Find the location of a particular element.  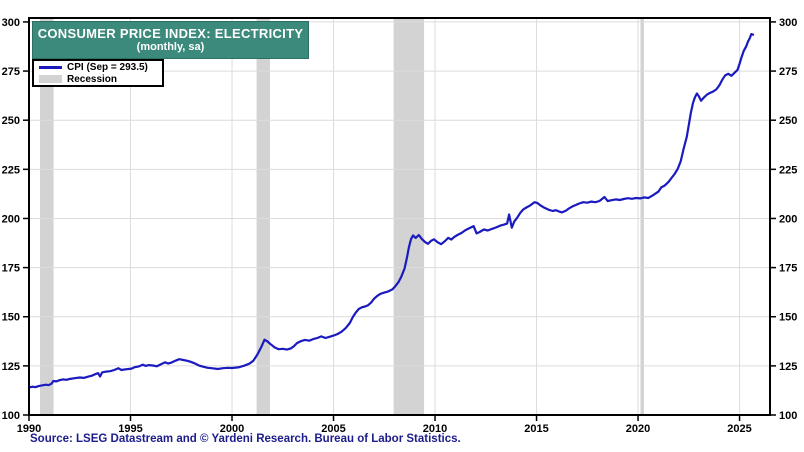

x-axis-label: 2000 is located at coordinates (232, 429).